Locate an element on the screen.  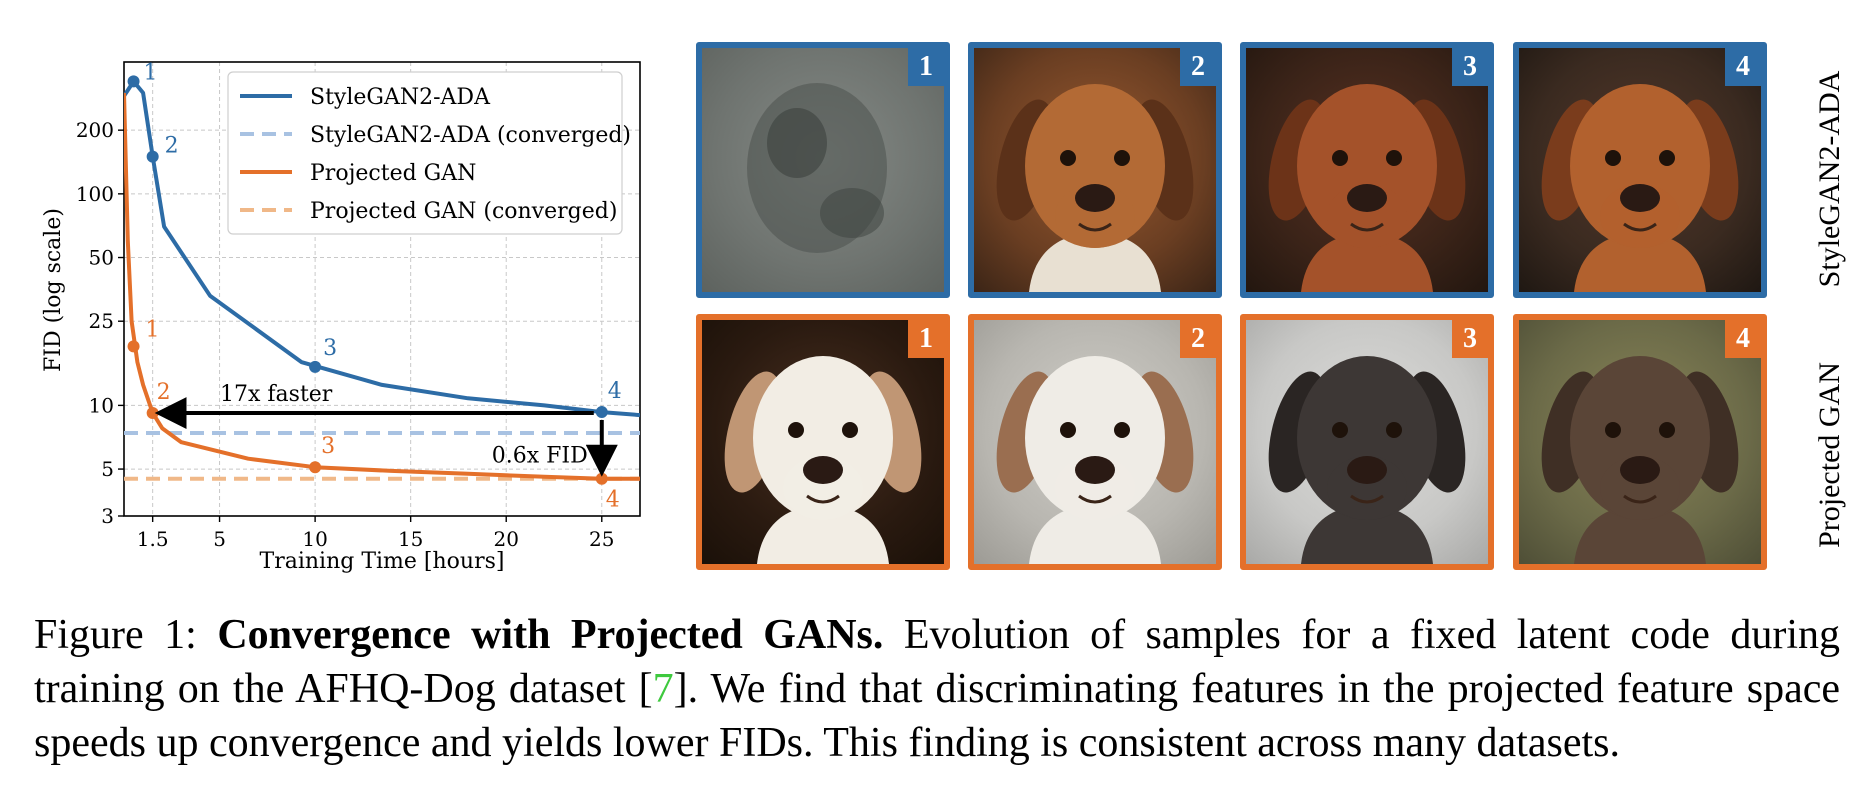
projected-sample-4: 4 is located at coordinates (1640, 442).